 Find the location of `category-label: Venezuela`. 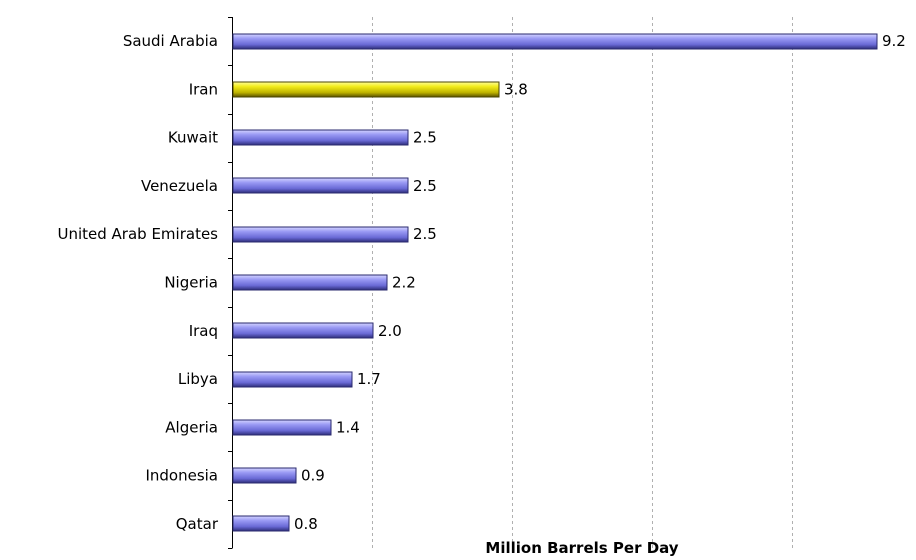

category-label: Venezuela is located at coordinates (179, 186).